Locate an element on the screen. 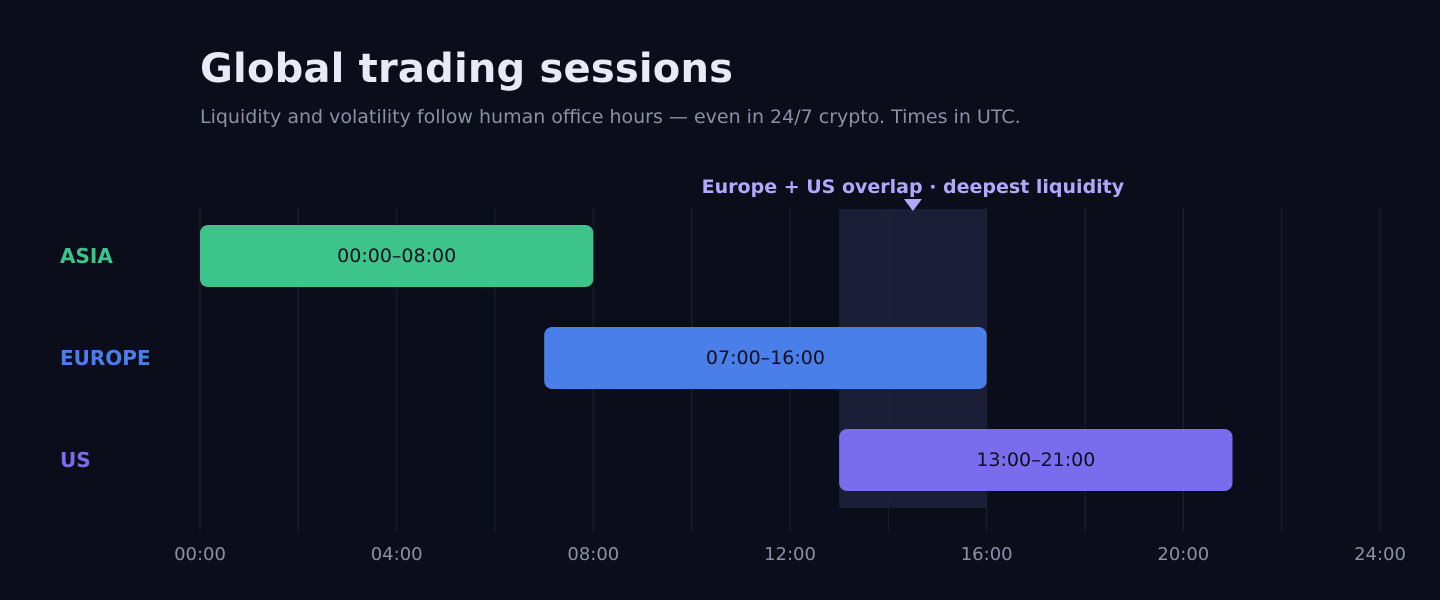 Image resolution: width=1440 pixels, height=600 pixels. session-bar-label: 13:00–21:00 is located at coordinates (1035, 460).